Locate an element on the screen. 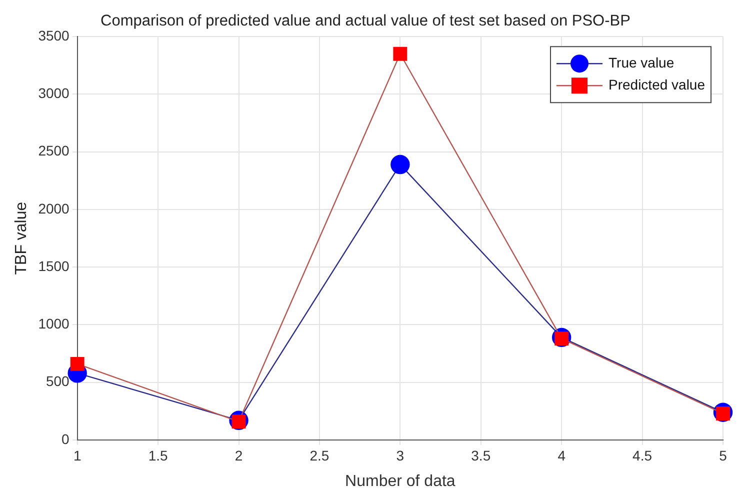  x-tick-label: 4.5 is located at coordinates (642, 455).